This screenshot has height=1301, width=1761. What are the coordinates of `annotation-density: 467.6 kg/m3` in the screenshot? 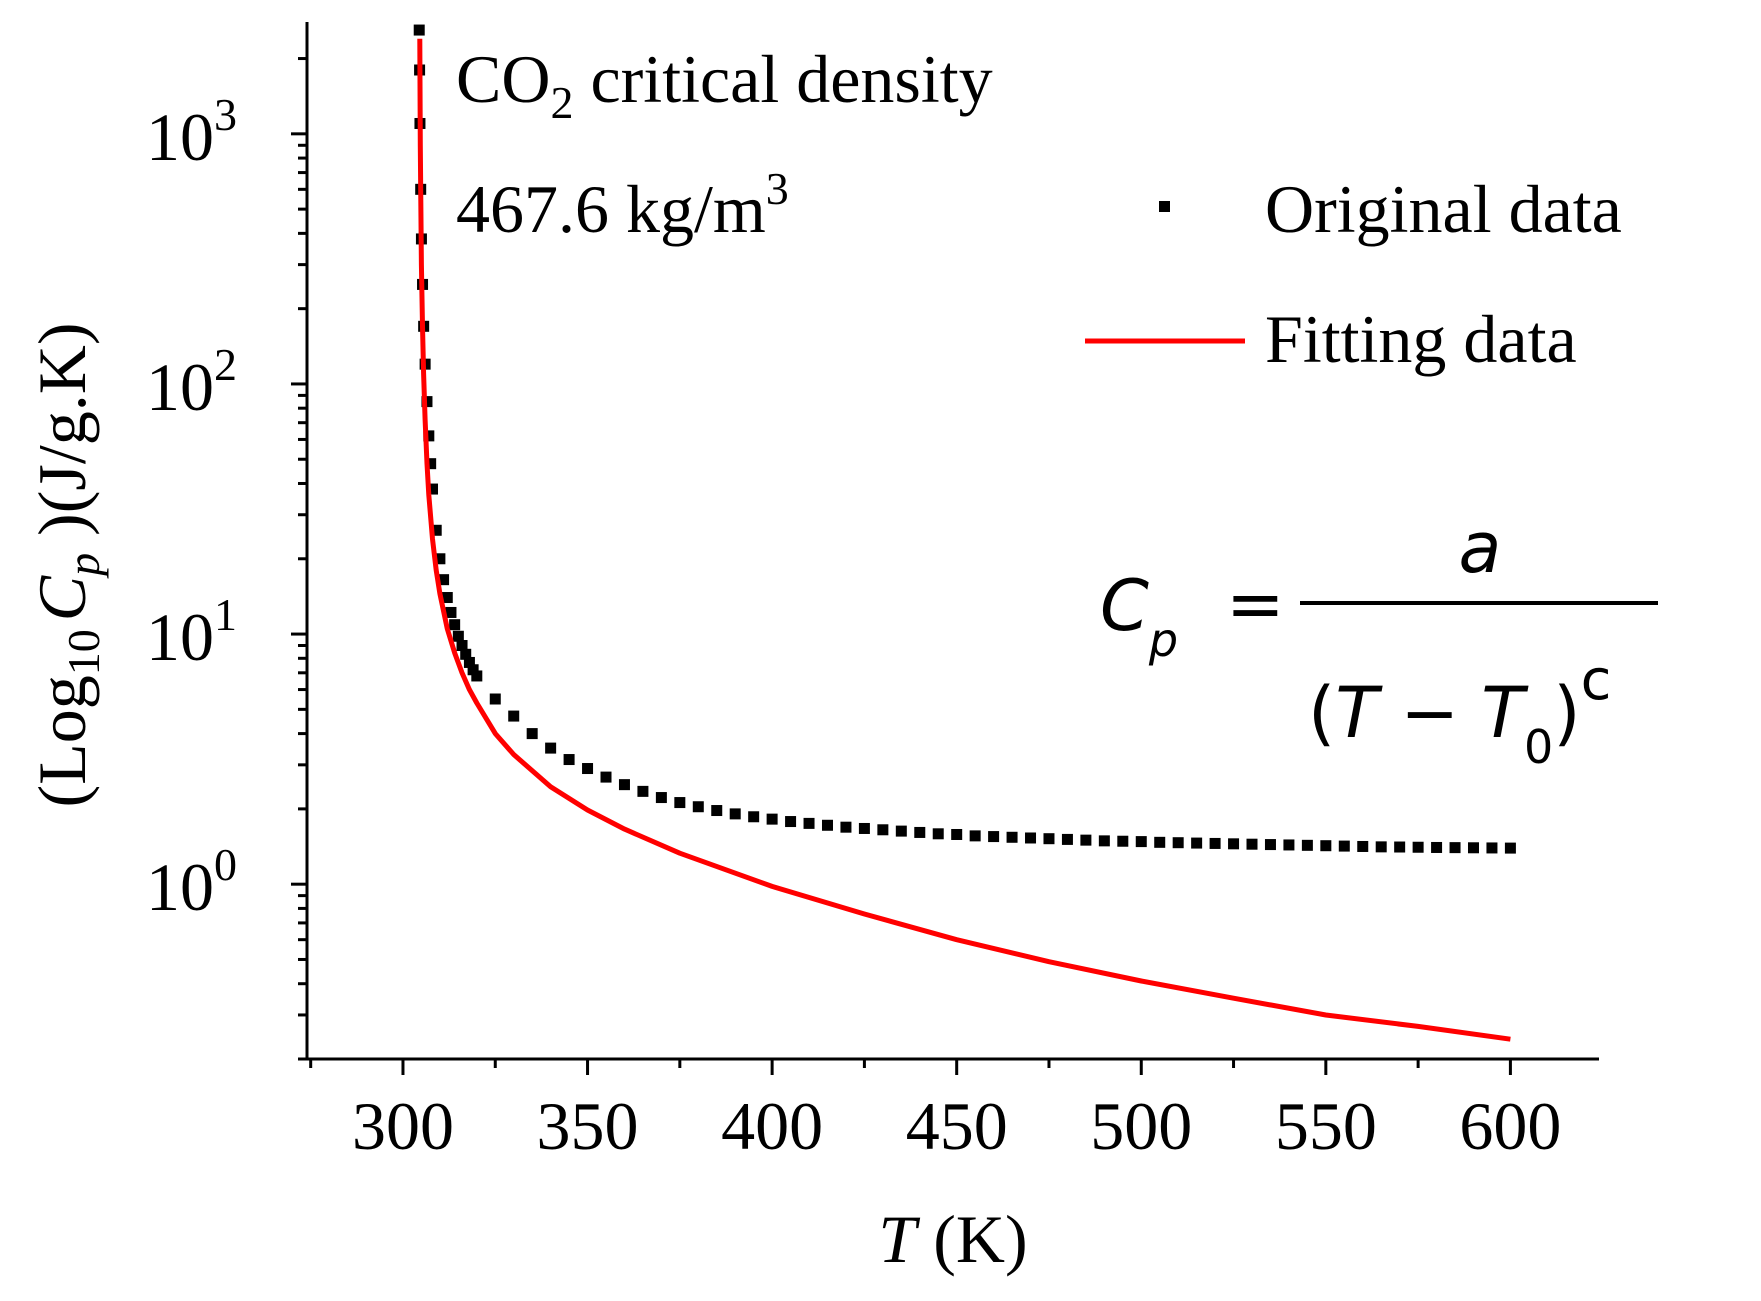 It's located at (622, 205).